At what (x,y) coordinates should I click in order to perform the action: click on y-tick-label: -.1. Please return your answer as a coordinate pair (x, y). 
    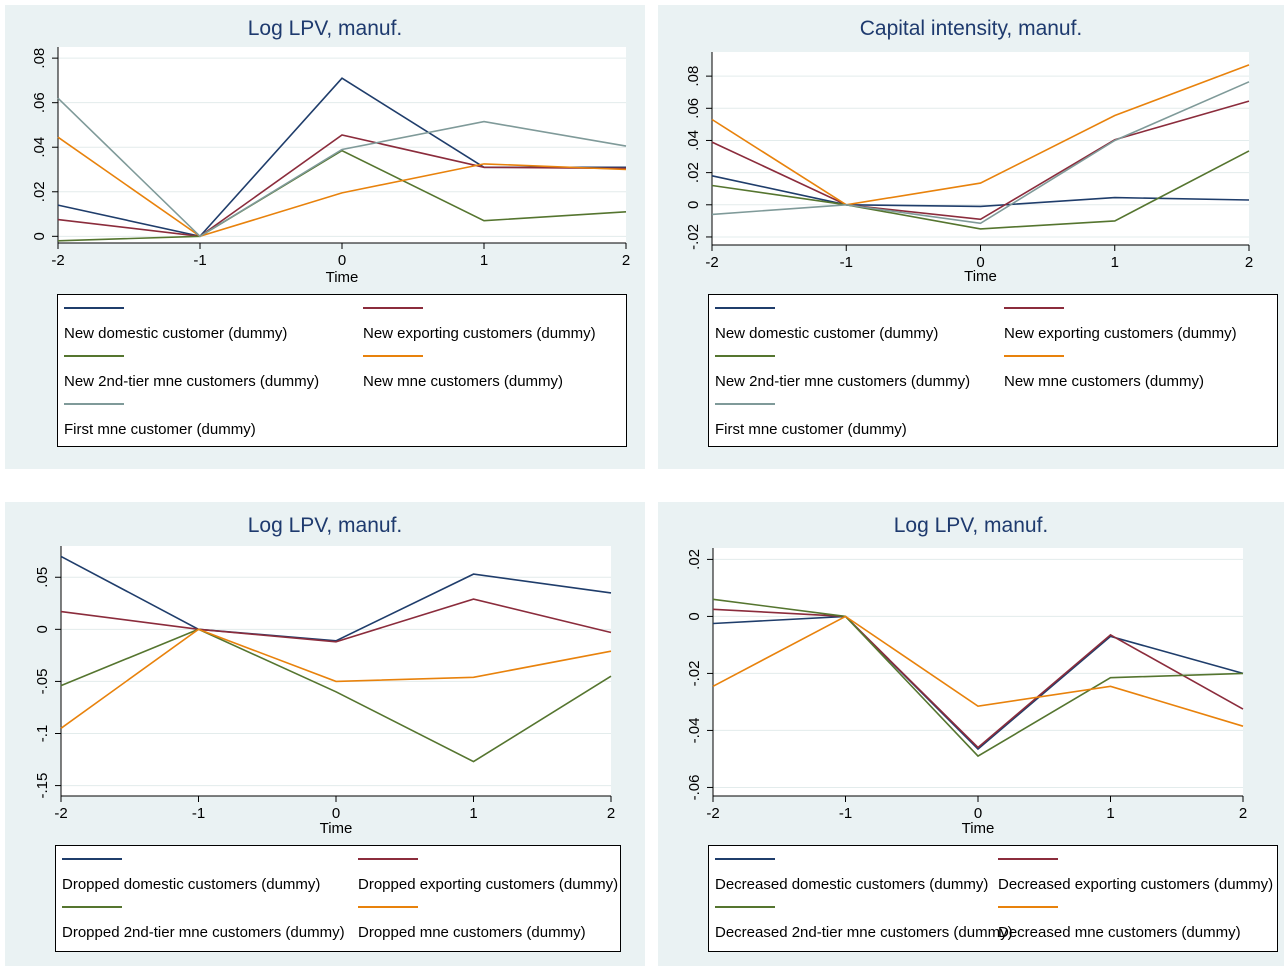
    Looking at the image, I should click on (42, 734).